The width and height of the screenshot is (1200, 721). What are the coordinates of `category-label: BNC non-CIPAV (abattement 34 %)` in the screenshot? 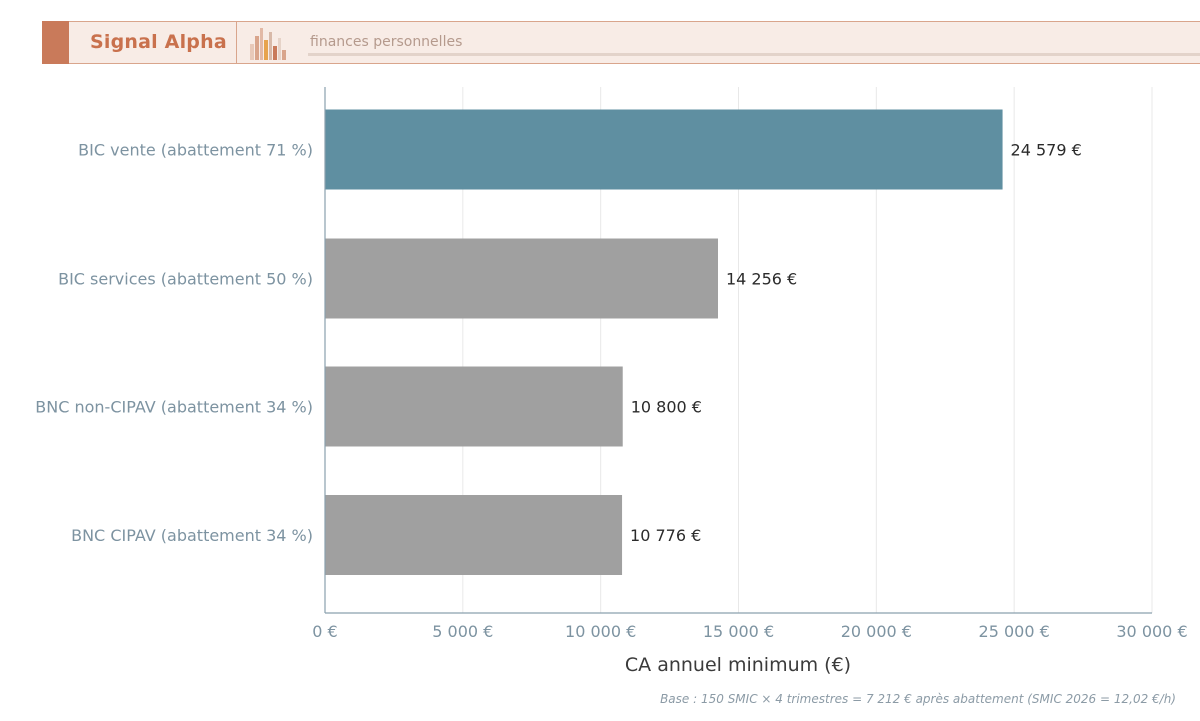 It's located at (174, 407).